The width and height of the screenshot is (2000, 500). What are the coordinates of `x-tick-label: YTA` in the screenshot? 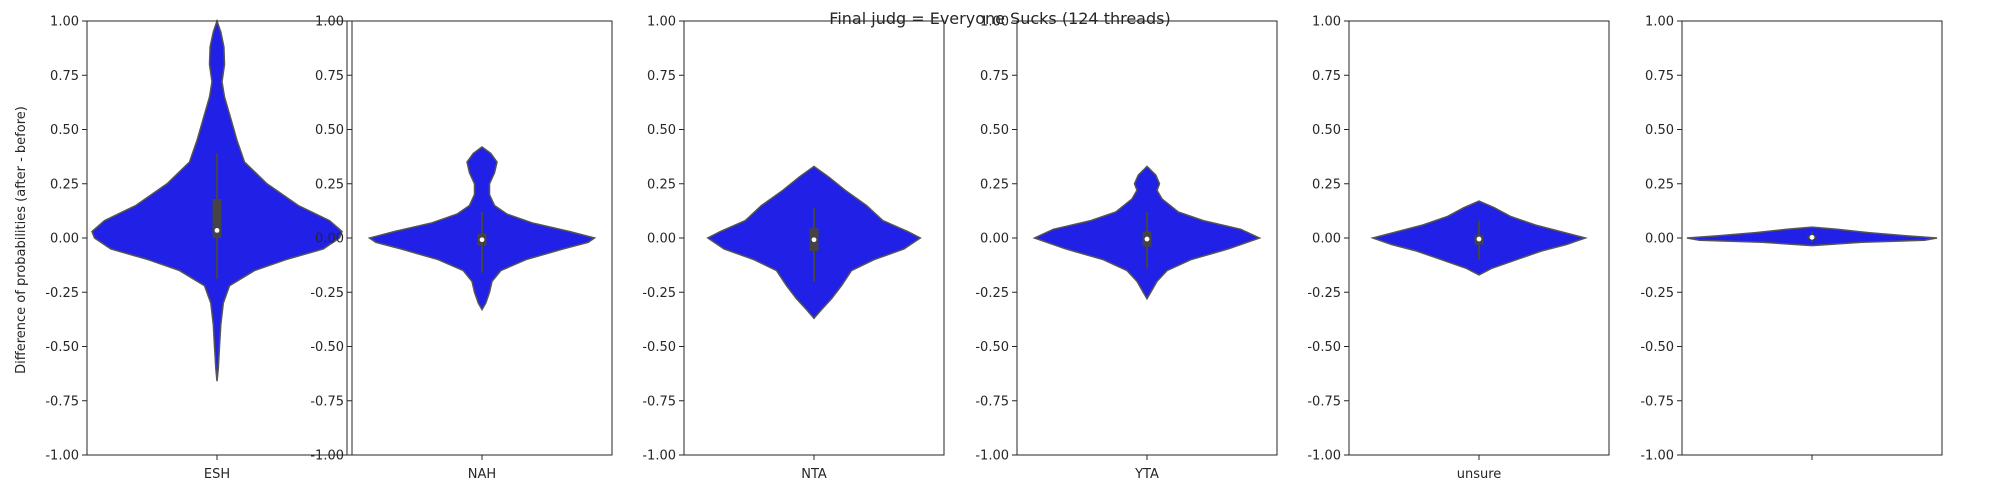 It's located at (1146, 474).